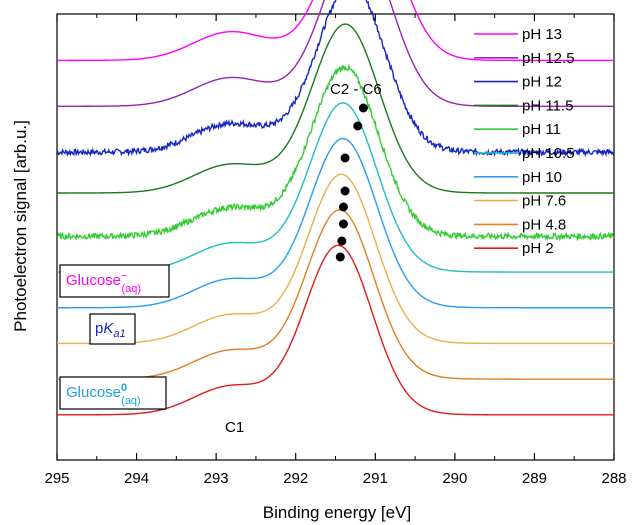 Image resolution: width=635 pixels, height=525 pixels. What do you see at coordinates (544, 201) in the screenshot?
I see `legend-label: pH 7.6` at bounding box center [544, 201].